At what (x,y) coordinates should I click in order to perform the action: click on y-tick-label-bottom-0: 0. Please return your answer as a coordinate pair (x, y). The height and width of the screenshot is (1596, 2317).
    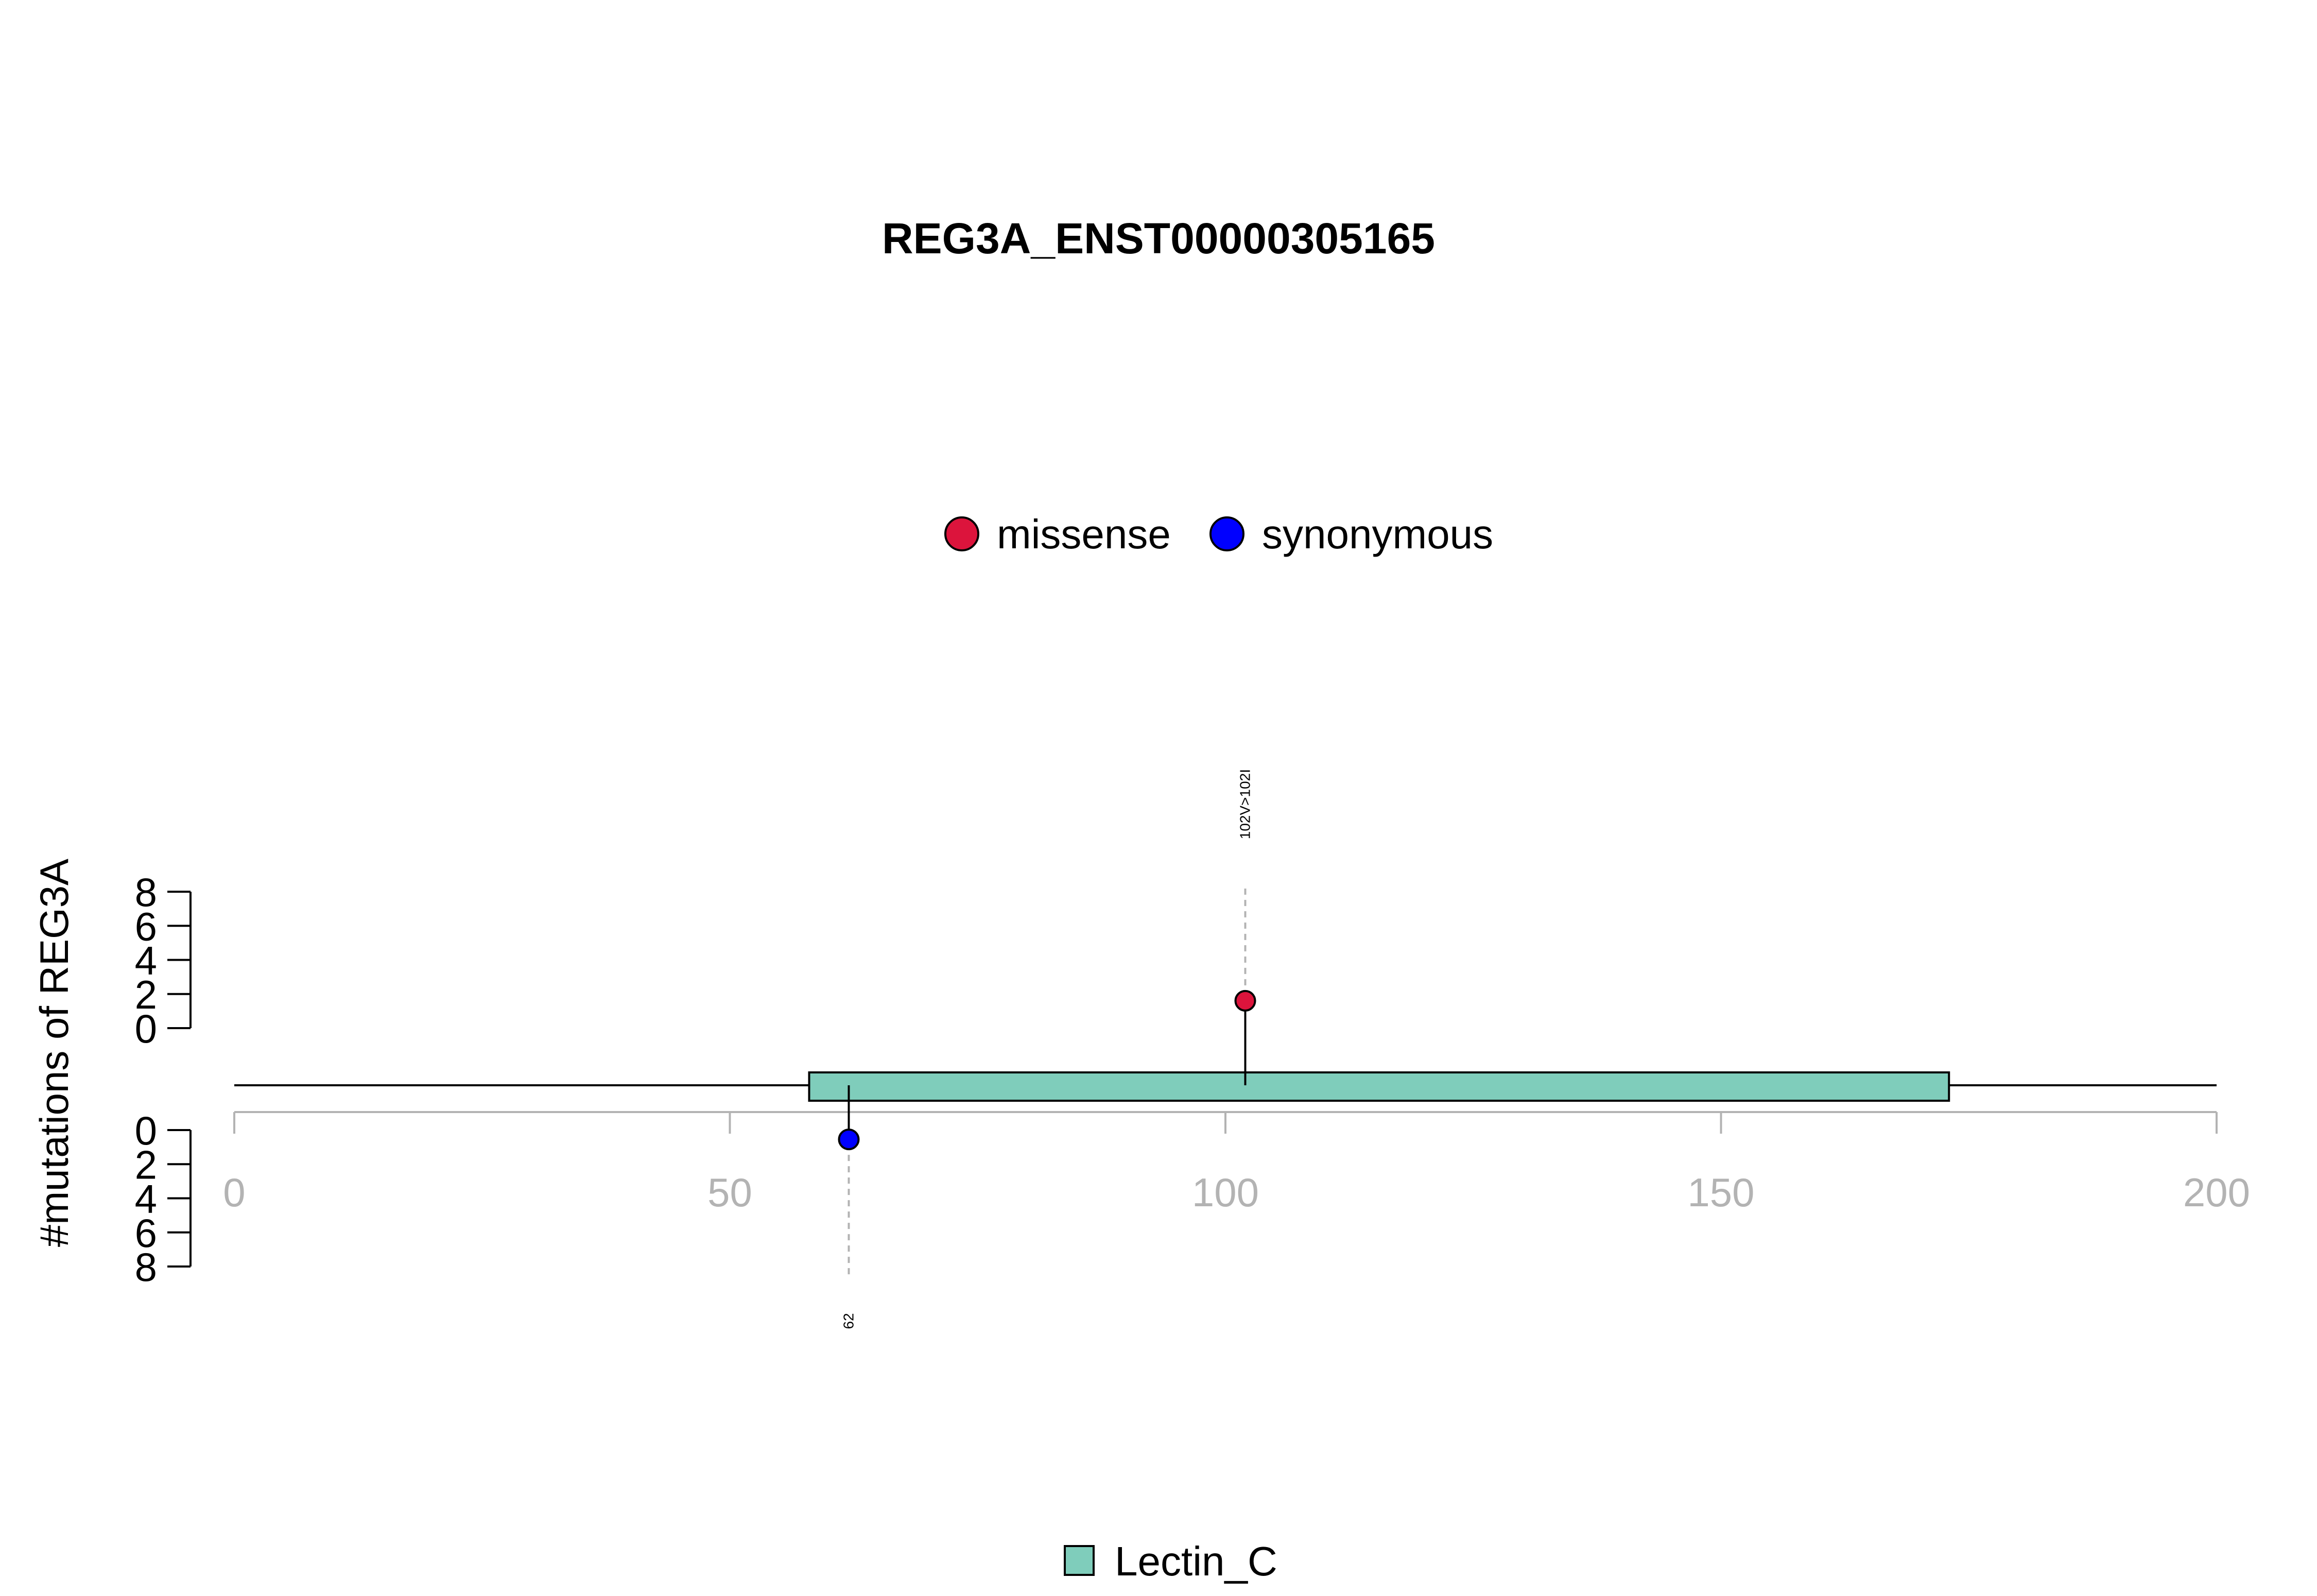
    Looking at the image, I should click on (146, 1131).